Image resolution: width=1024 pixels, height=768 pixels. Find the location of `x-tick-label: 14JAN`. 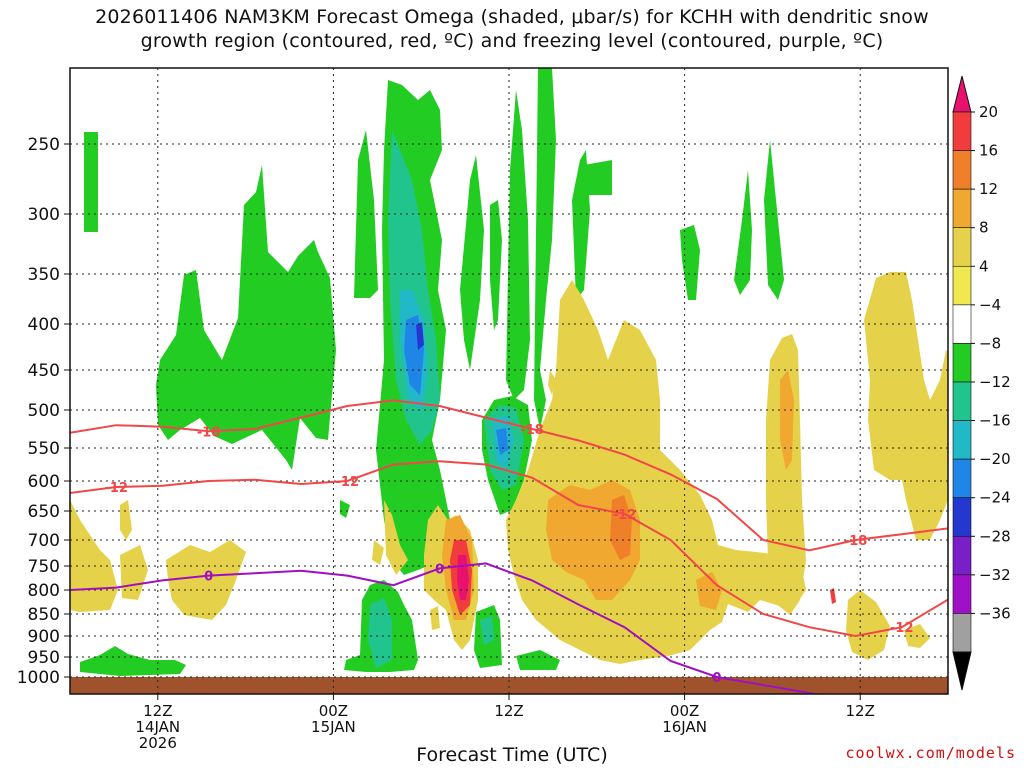

x-tick-label: 14JAN is located at coordinates (157, 727).